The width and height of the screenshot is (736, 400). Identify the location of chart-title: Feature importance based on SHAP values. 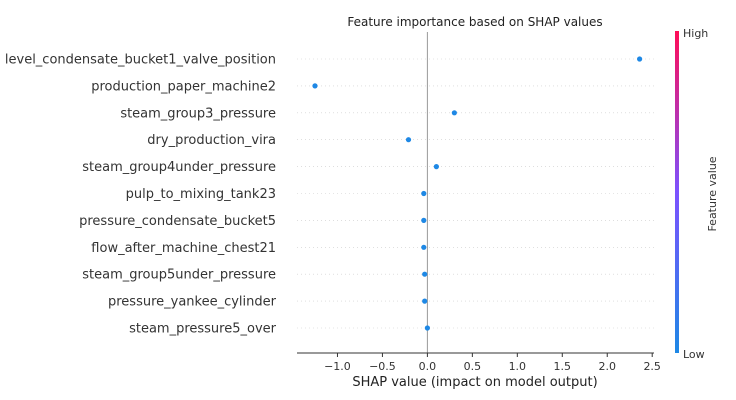
(474, 22).